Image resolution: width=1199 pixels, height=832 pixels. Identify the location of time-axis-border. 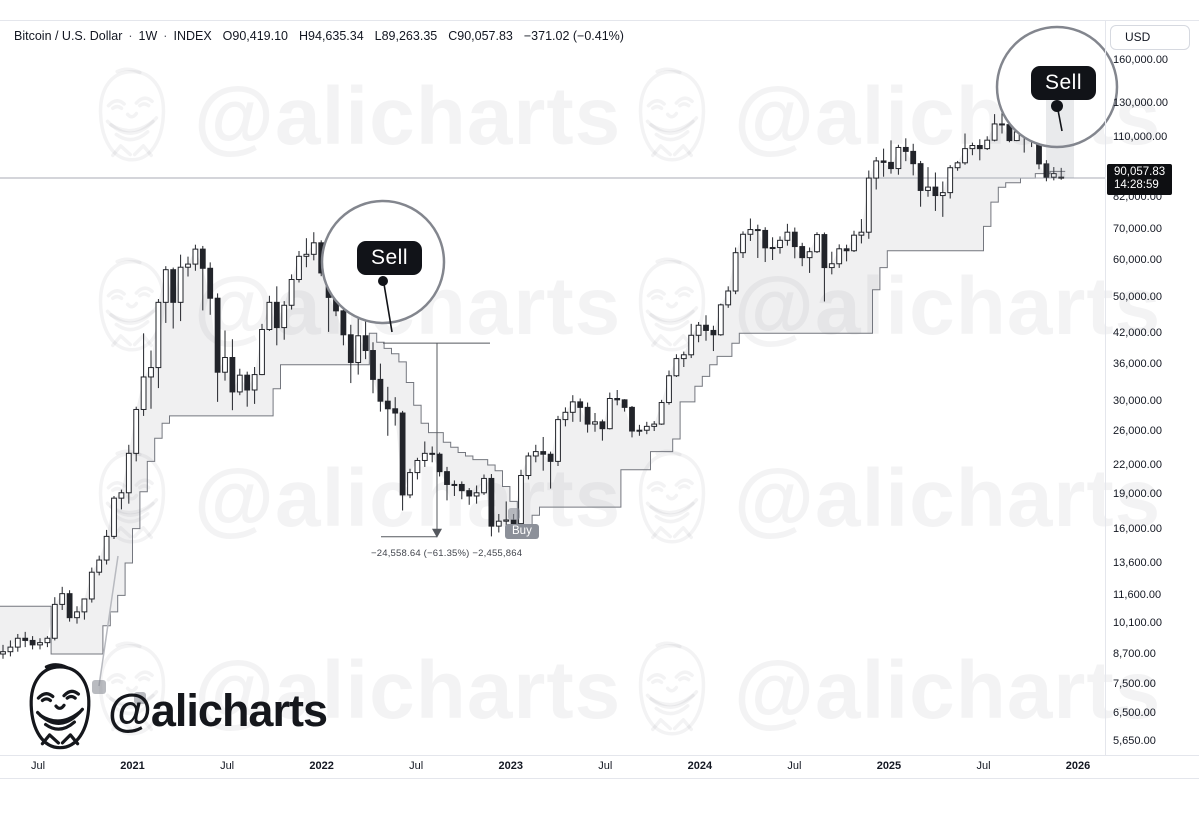
(599, 755).